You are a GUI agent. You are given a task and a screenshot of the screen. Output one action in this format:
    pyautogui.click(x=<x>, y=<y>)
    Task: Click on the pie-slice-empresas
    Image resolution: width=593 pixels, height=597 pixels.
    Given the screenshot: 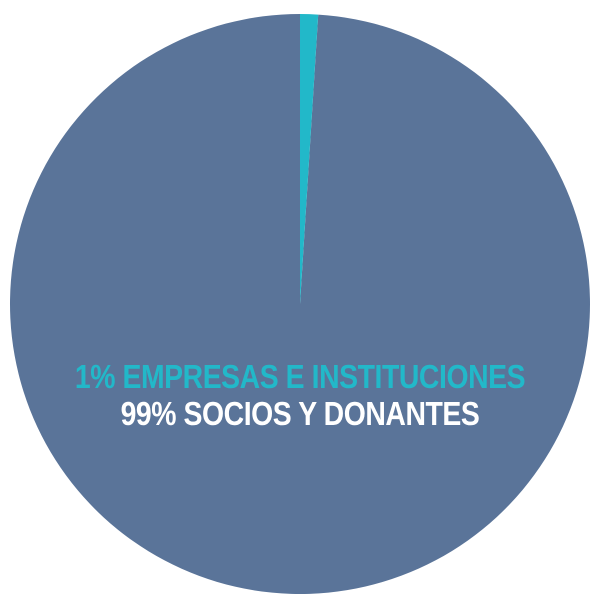 What is the action you would take?
    pyautogui.click(x=309, y=159)
    